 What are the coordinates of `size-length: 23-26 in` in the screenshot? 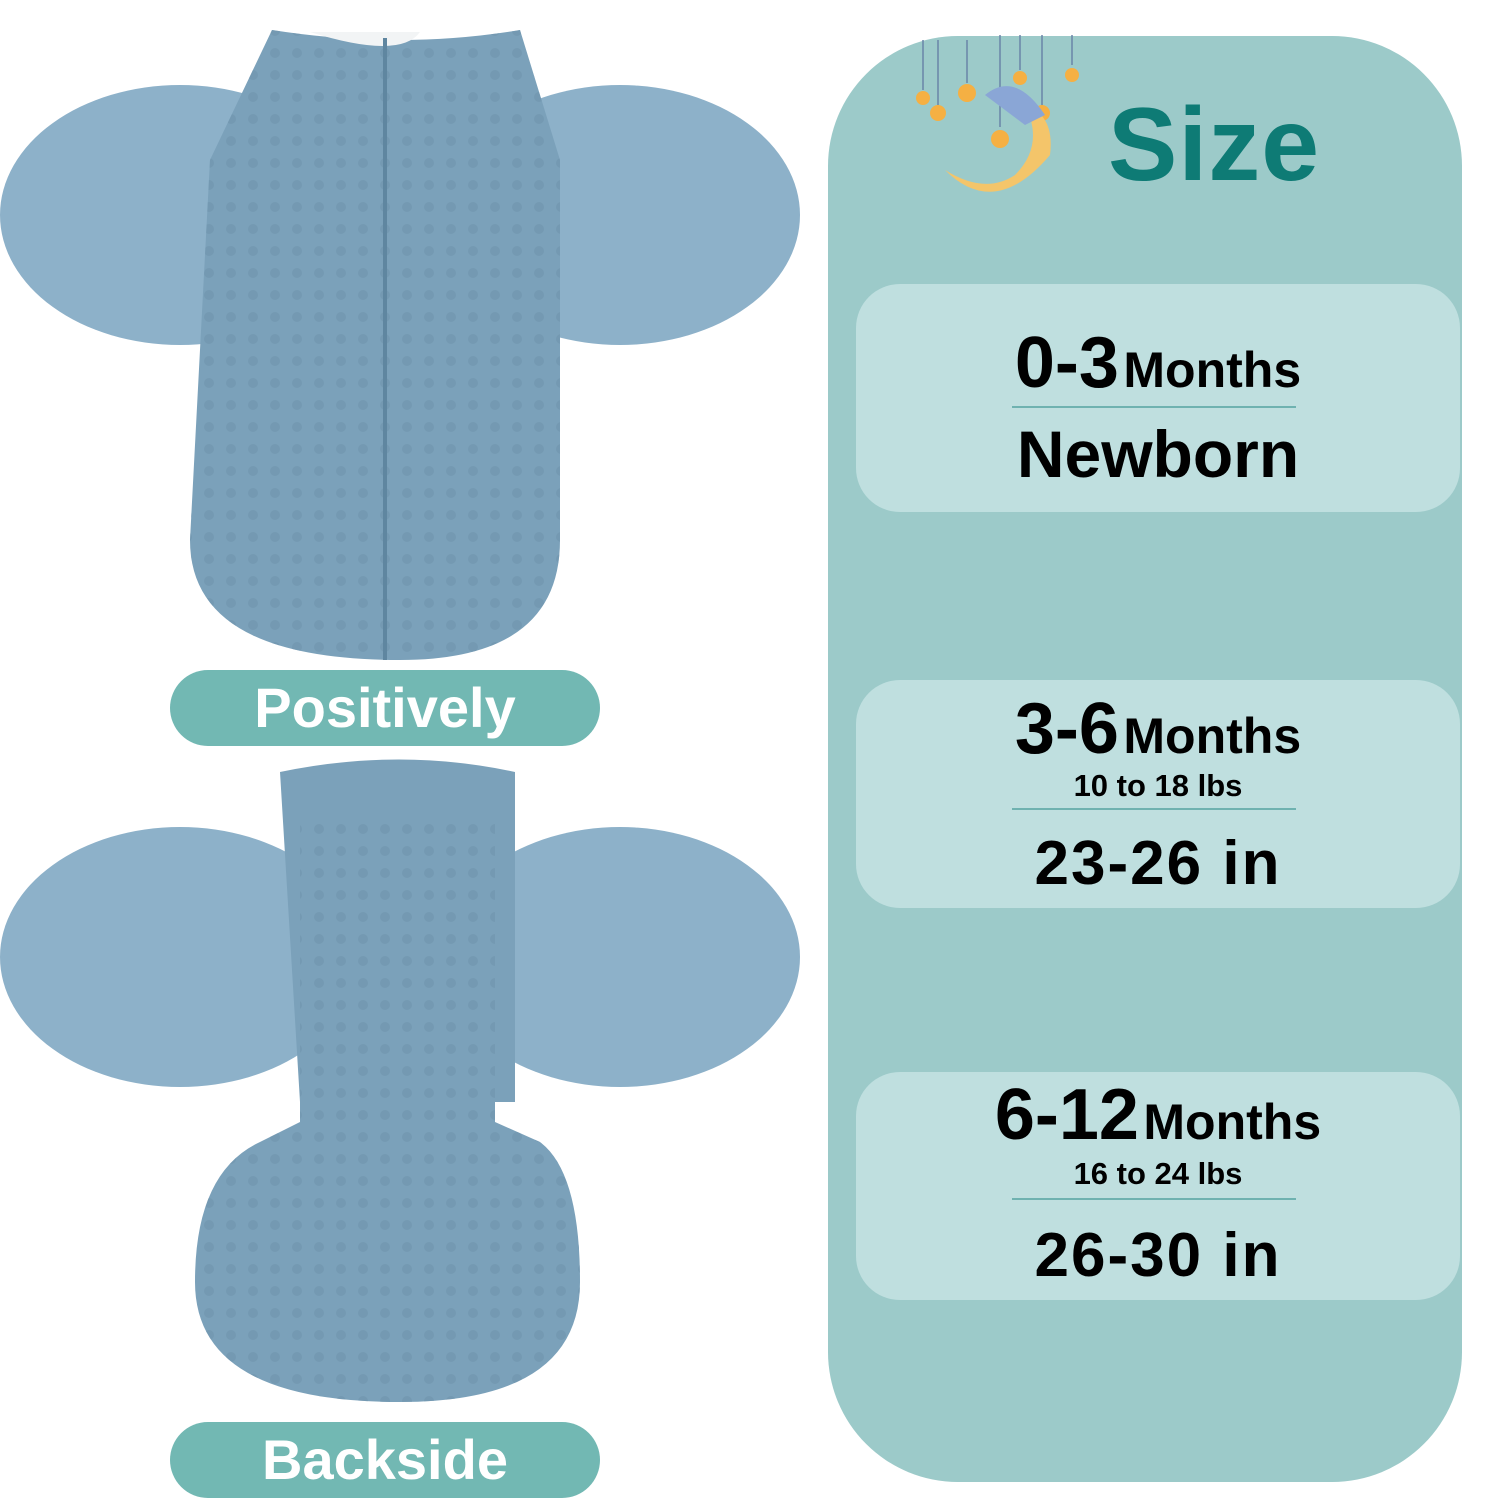 It's located at (1158, 863).